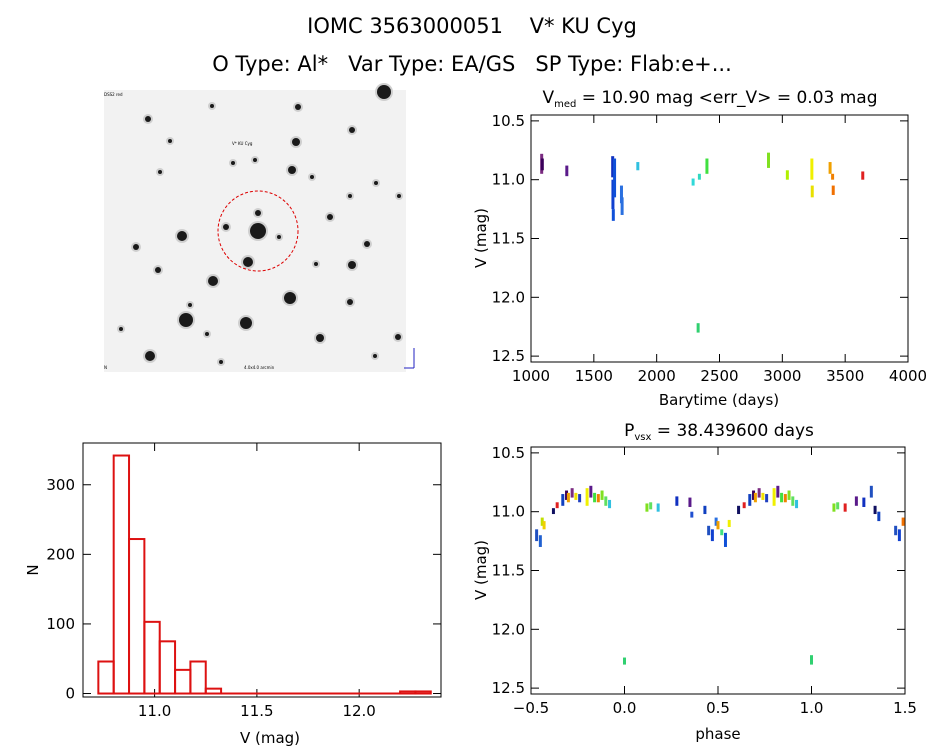  Describe the element at coordinates (105, 367) in the screenshot. I see `image-label-bottom-left: N` at that location.